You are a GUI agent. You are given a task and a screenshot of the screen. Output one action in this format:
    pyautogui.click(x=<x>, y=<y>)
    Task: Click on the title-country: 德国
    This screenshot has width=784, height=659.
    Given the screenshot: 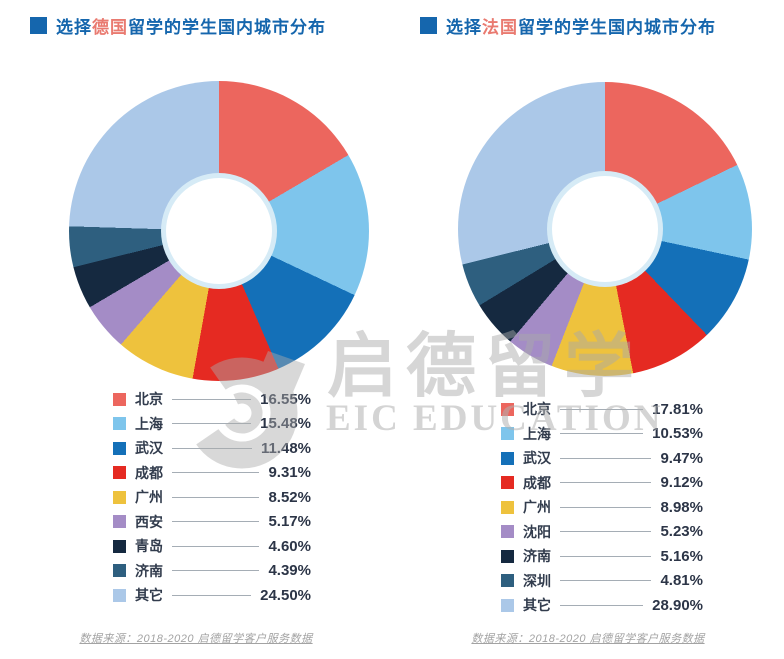 What is the action you would take?
    pyautogui.click(x=110, y=27)
    